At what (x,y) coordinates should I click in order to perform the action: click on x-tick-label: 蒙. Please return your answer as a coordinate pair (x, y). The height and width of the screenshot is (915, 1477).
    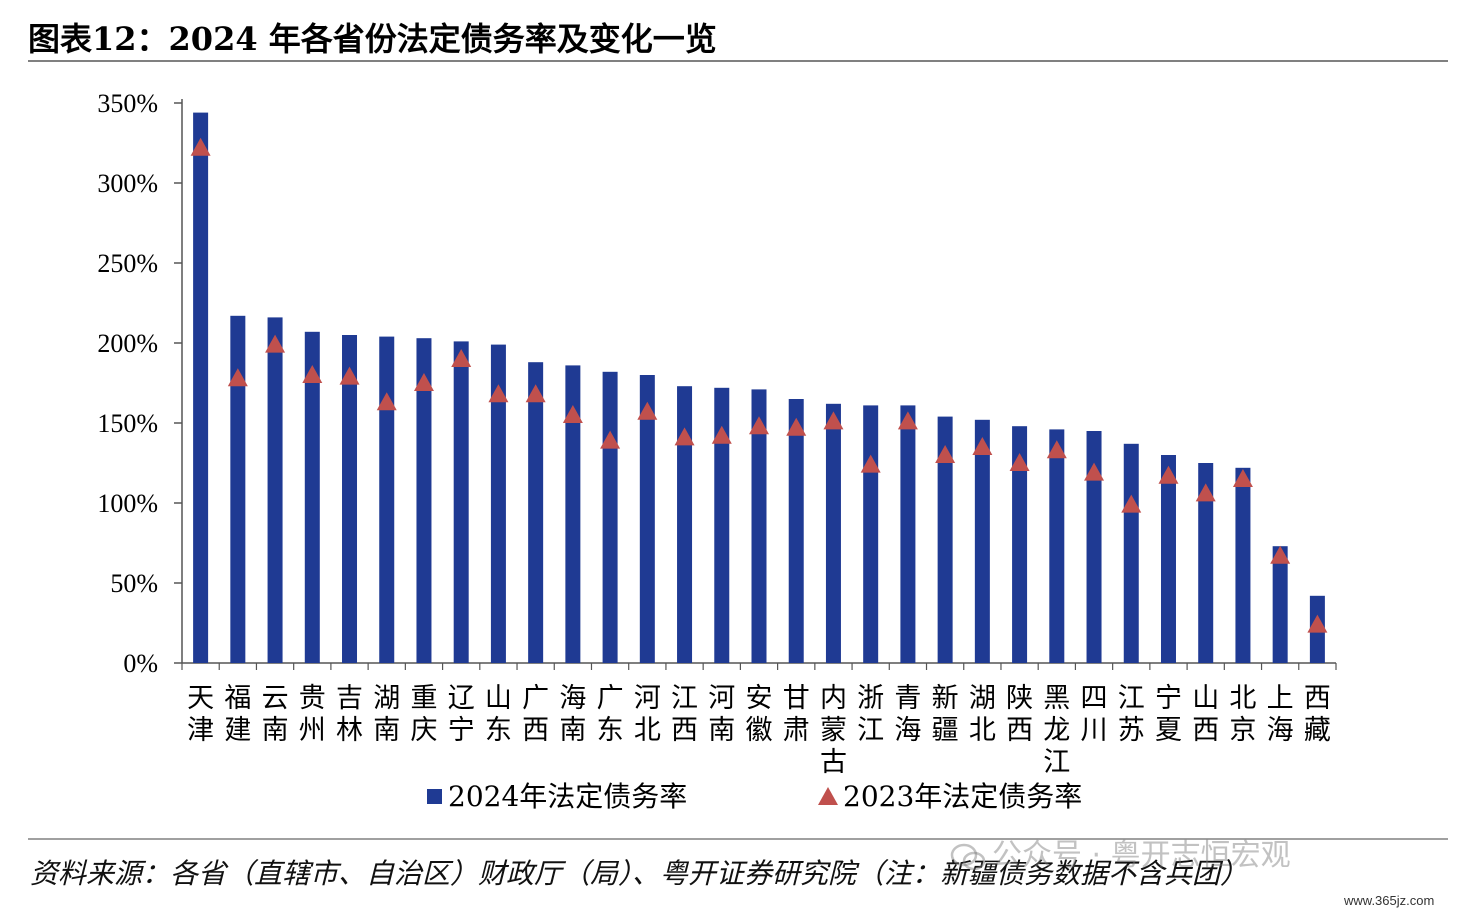
    Looking at the image, I should click on (833, 730).